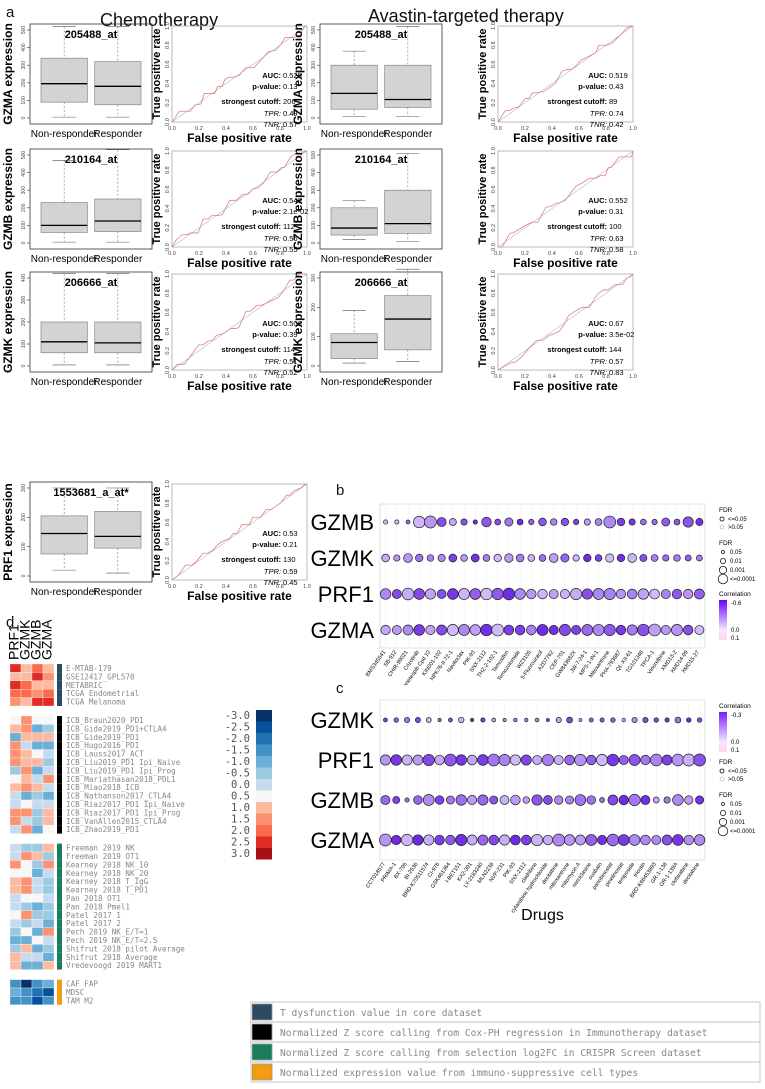 This screenshot has width=765, height=1089. I want to click on x-category-label: Responder, so click(118, 259).